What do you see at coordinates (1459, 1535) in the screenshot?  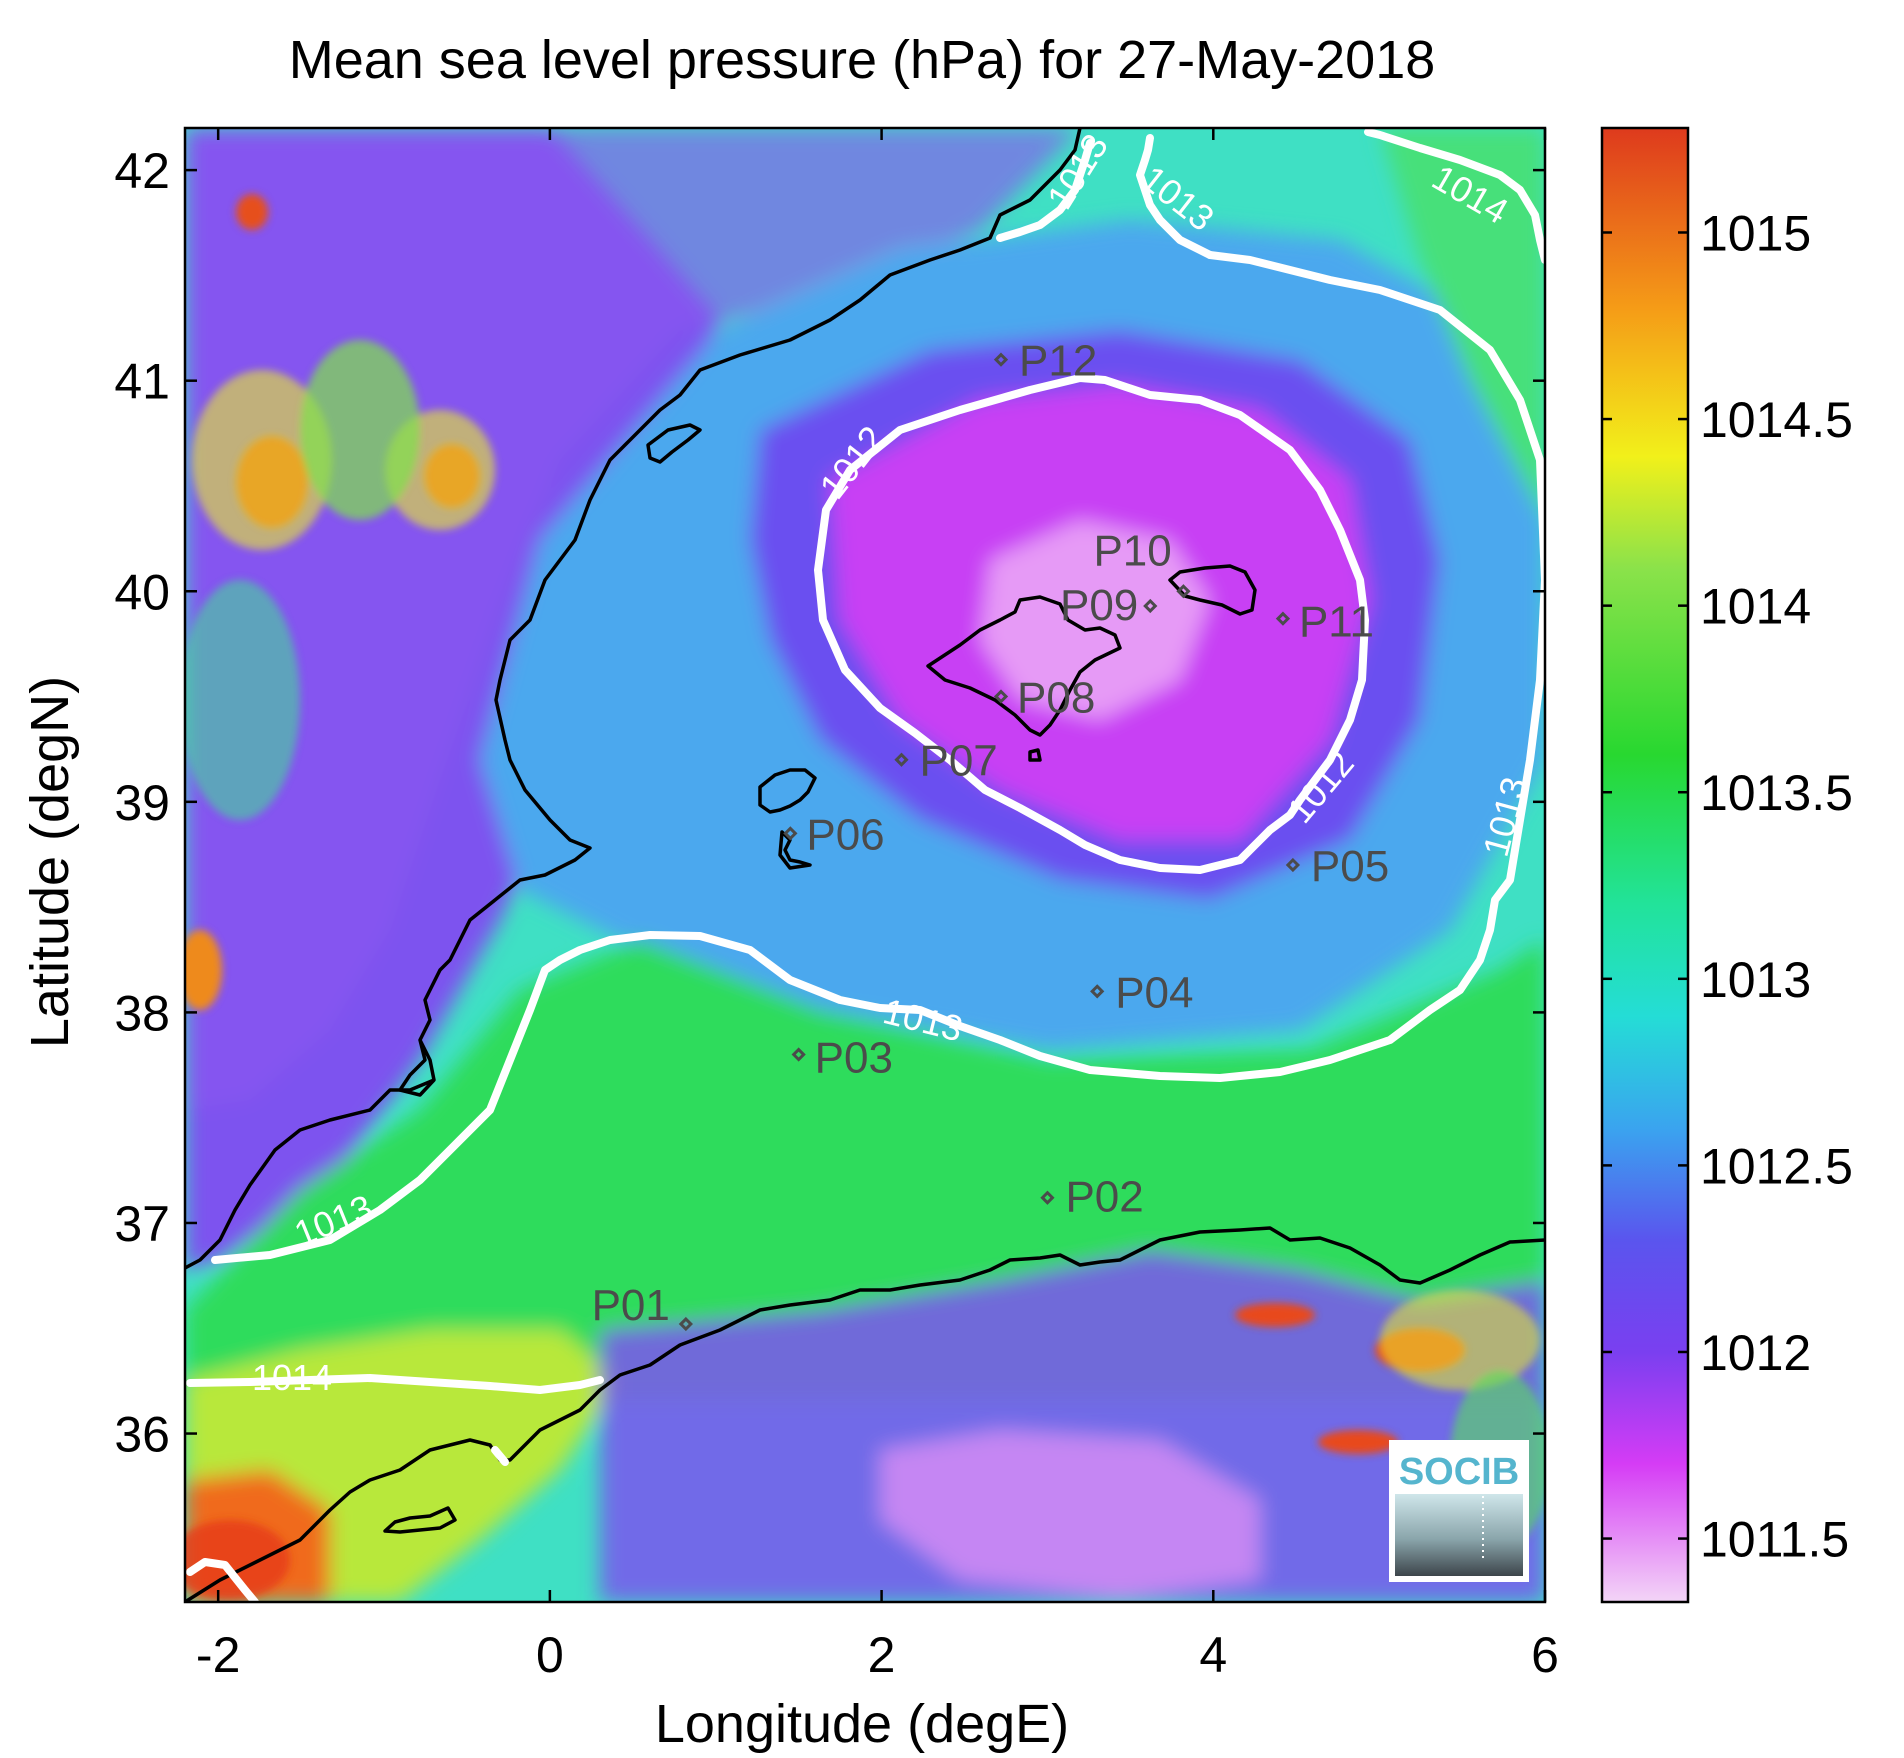 I see `socib-logo-water` at bounding box center [1459, 1535].